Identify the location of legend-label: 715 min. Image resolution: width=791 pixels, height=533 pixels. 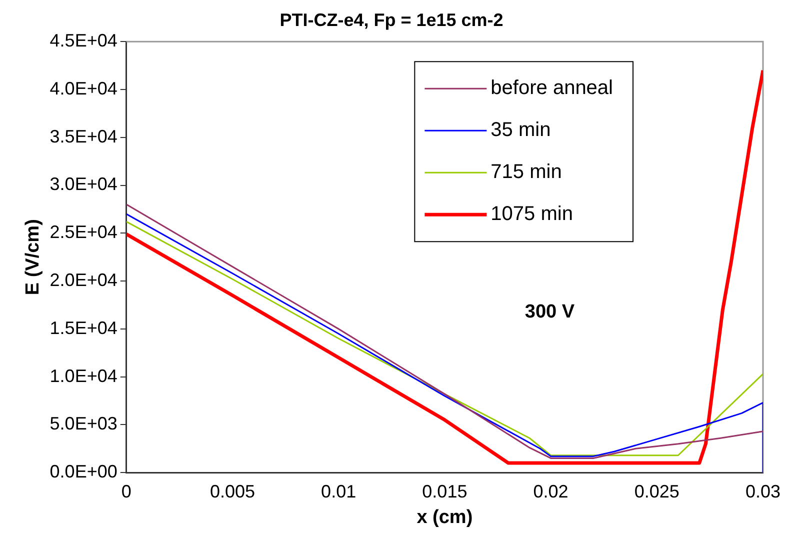
(526, 172).